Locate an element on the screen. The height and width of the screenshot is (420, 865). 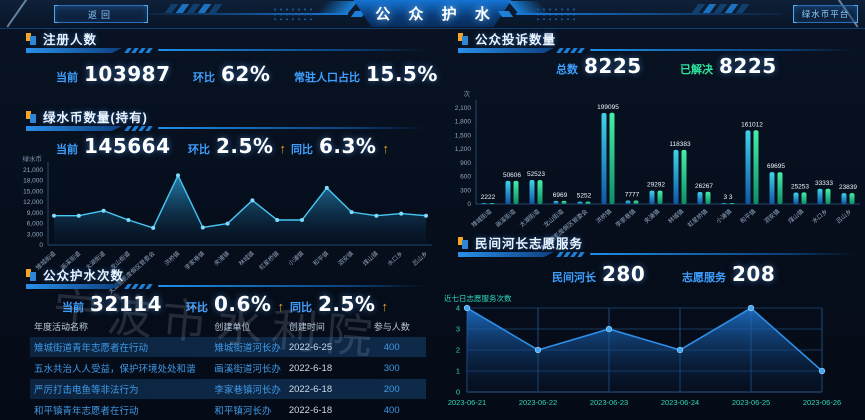
stat-value: 208 is located at coordinates (754, 274).